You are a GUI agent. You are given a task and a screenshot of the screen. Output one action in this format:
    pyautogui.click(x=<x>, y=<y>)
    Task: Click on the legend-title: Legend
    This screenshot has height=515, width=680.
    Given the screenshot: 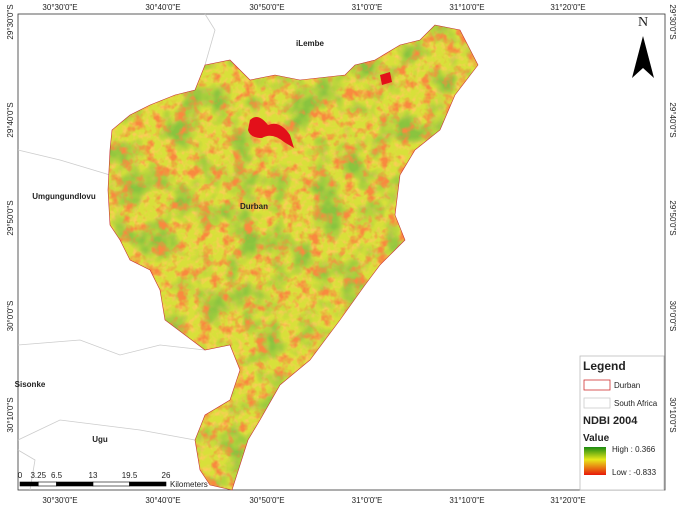 What is the action you would take?
    pyautogui.click(x=604, y=366)
    